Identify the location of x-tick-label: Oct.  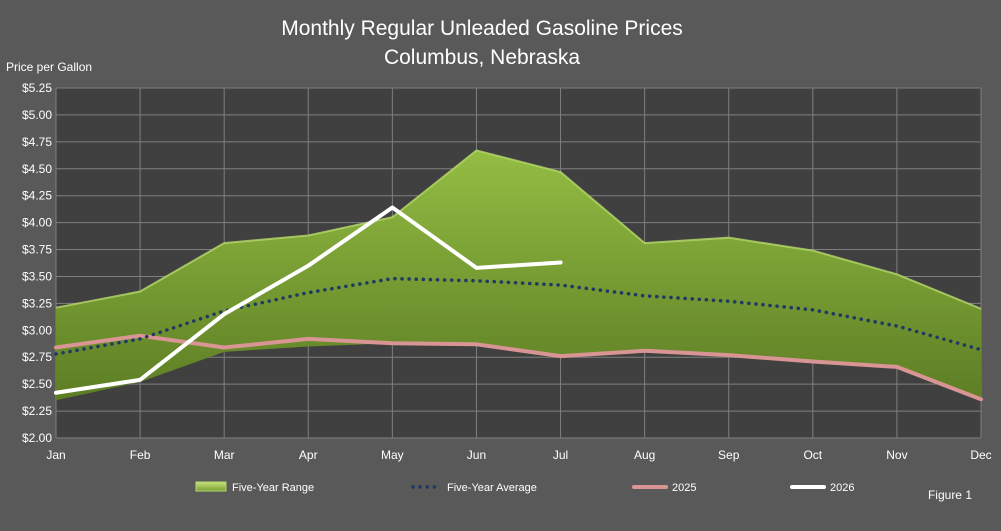
(812, 455).